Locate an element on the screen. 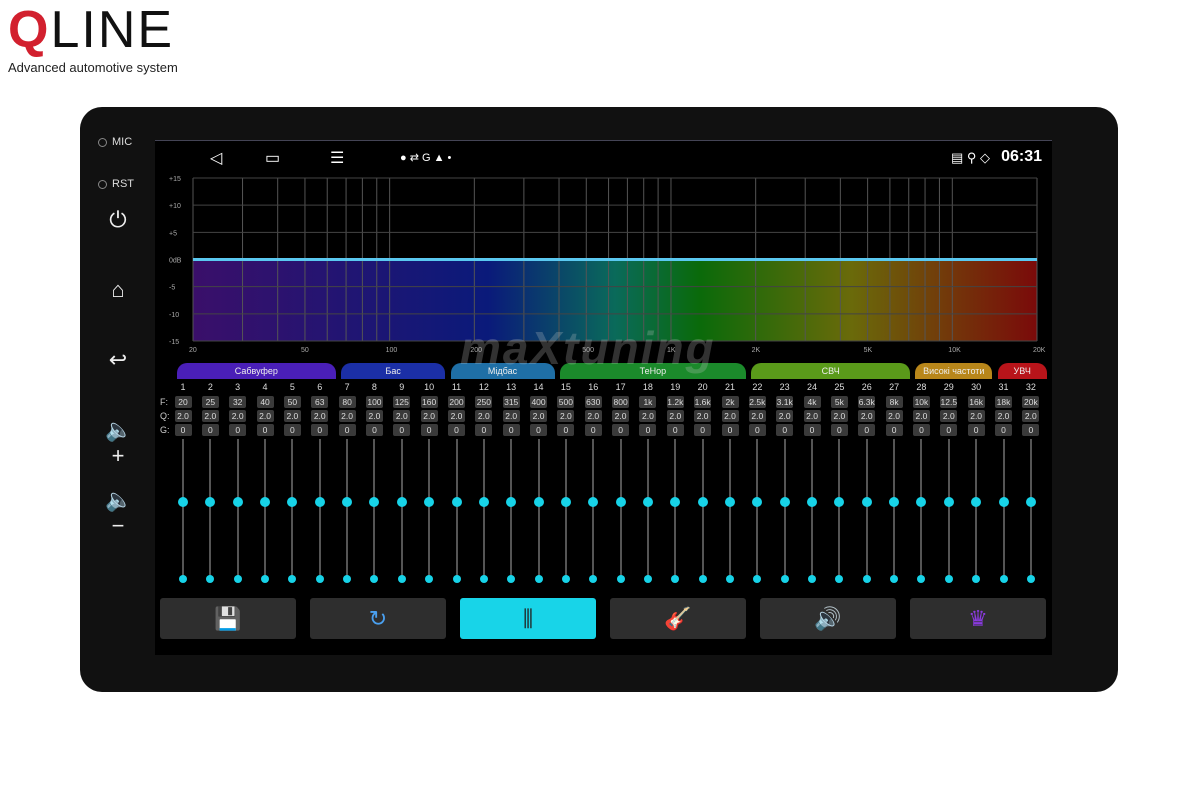 This screenshot has width=1194, height=806. nav-back-icon: ◁ is located at coordinates (216, 158).